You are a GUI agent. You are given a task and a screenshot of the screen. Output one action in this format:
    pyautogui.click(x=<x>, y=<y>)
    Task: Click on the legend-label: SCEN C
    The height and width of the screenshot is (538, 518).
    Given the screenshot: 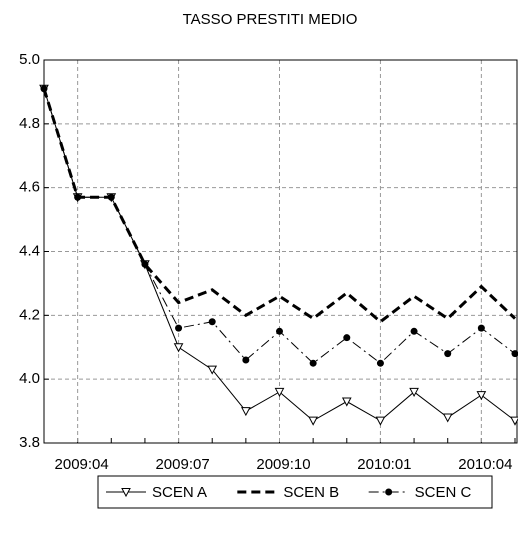 What is the action you would take?
    pyautogui.click(x=443, y=492)
    